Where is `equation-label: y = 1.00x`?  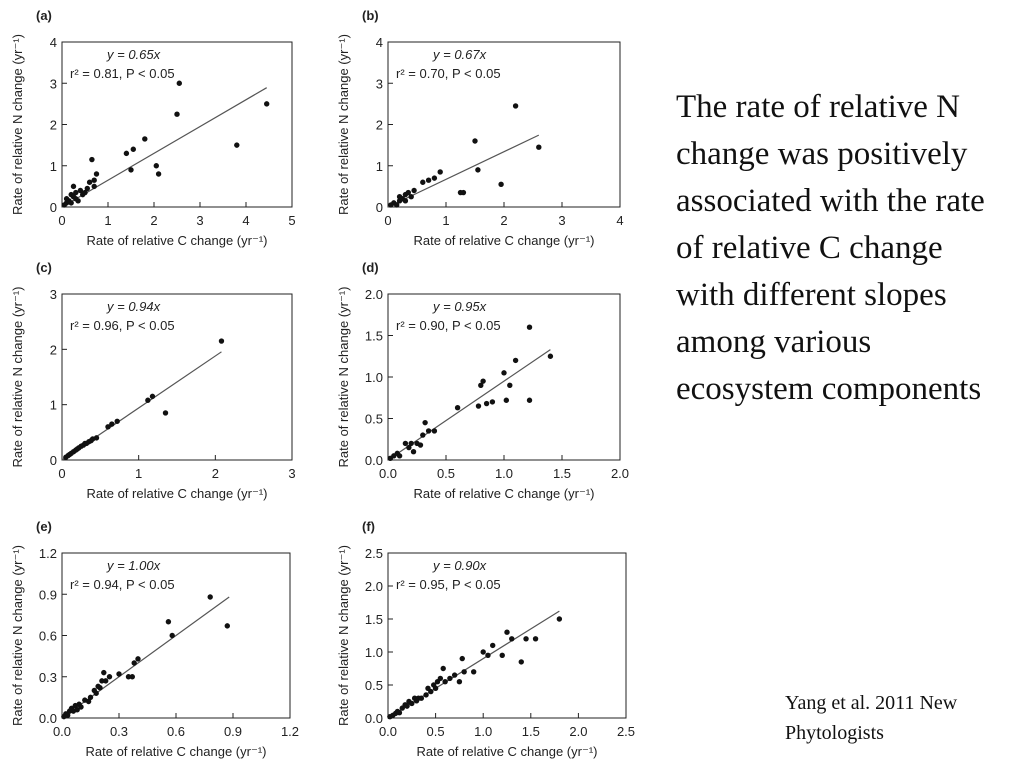 equation-label: y = 1.00x is located at coordinates (133, 565).